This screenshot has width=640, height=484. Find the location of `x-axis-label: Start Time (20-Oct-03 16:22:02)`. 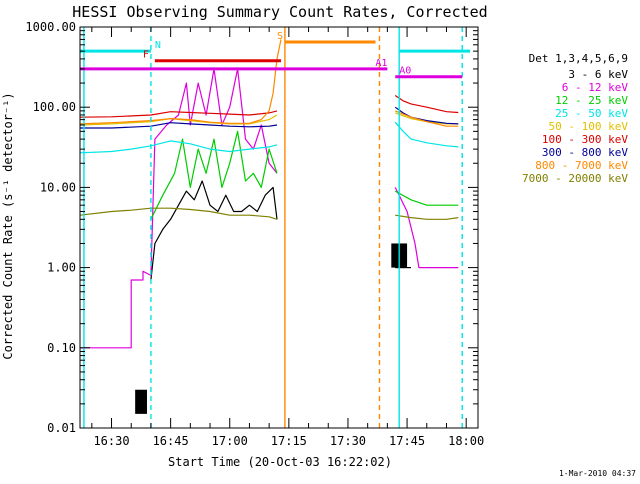

x-axis-label: Start Time (20-Oct-03 16:22:02) is located at coordinates (280, 462).